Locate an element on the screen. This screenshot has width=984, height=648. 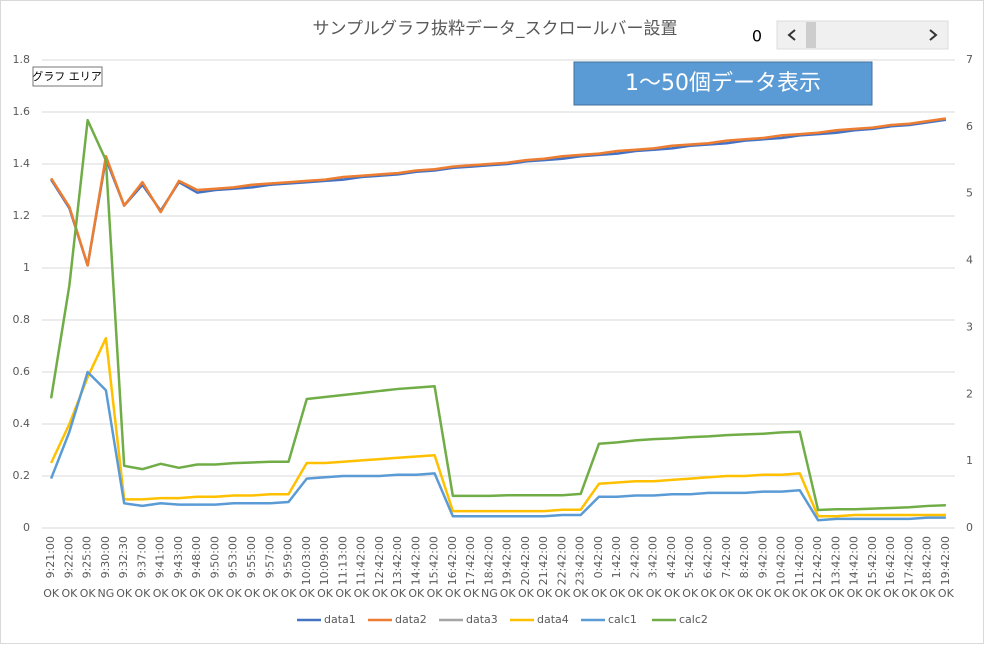
x-tick-label: 9:41:00 is located at coordinates (160, 557).